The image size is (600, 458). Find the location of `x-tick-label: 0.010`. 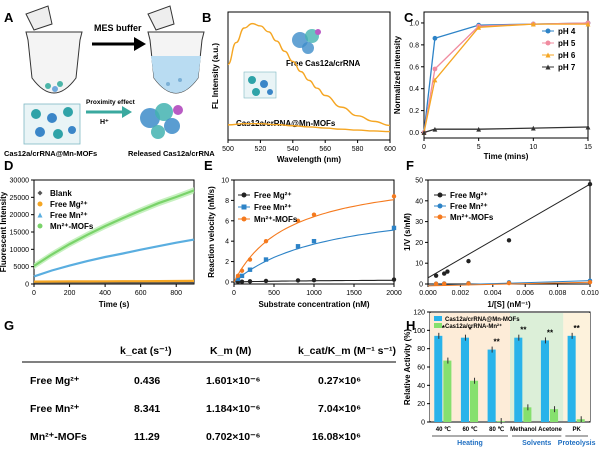

x-tick-label: 0.010 is located at coordinates (590, 293).